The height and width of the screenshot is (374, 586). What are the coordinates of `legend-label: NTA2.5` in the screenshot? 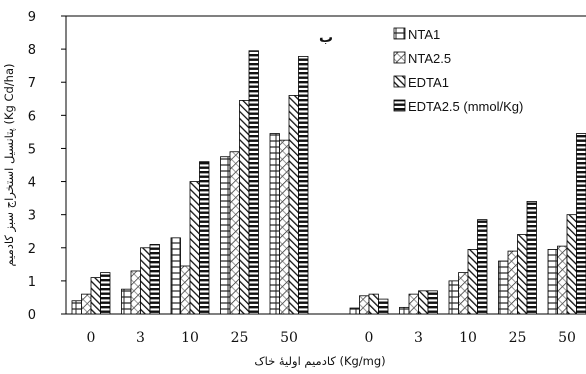 It's located at (429, 58).